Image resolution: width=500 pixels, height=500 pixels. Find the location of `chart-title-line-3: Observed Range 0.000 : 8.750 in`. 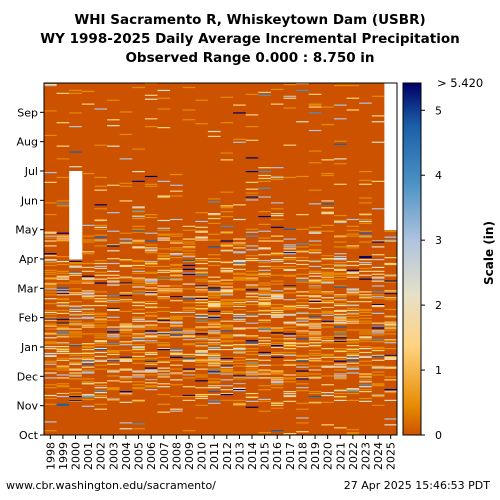

chart-title-line-3: Observed Range 0.000 : 8.750 in is located at coordinates (250, 58).